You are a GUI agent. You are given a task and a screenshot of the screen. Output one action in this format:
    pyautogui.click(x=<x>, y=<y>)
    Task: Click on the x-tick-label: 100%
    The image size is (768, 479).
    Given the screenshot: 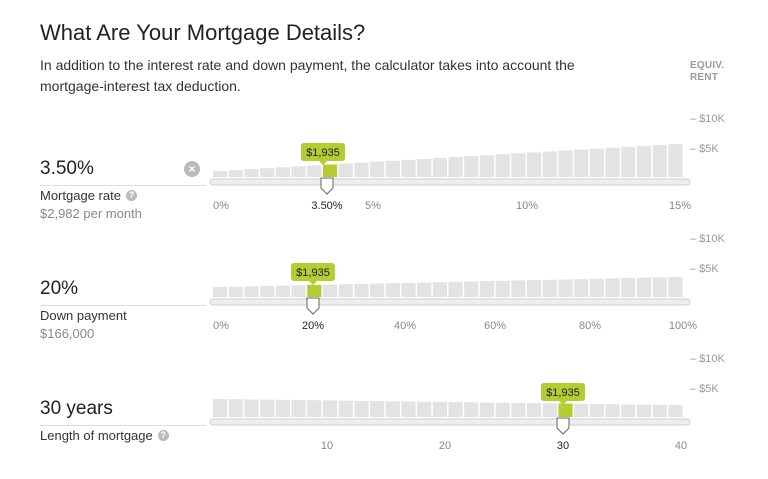 What is the action you would take?
    pyautogui.click(x=683, y=326)
    